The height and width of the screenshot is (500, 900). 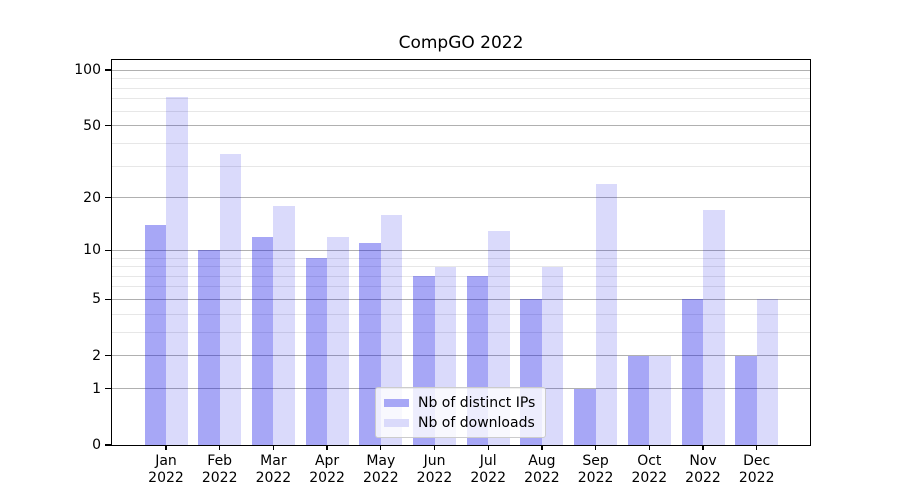 What do you see at coordinates (155, 335) in the screenshot?
I see `bar-distinct-ips-jan` at bounding box center [155, 335].